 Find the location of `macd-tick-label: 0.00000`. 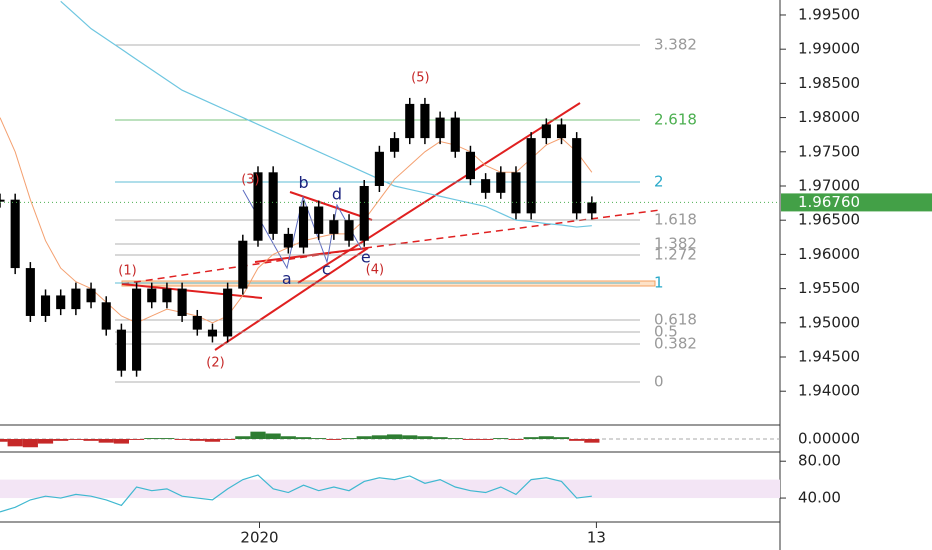

macd-tick-label: 0.00000 is located at coordinates (829, 439).